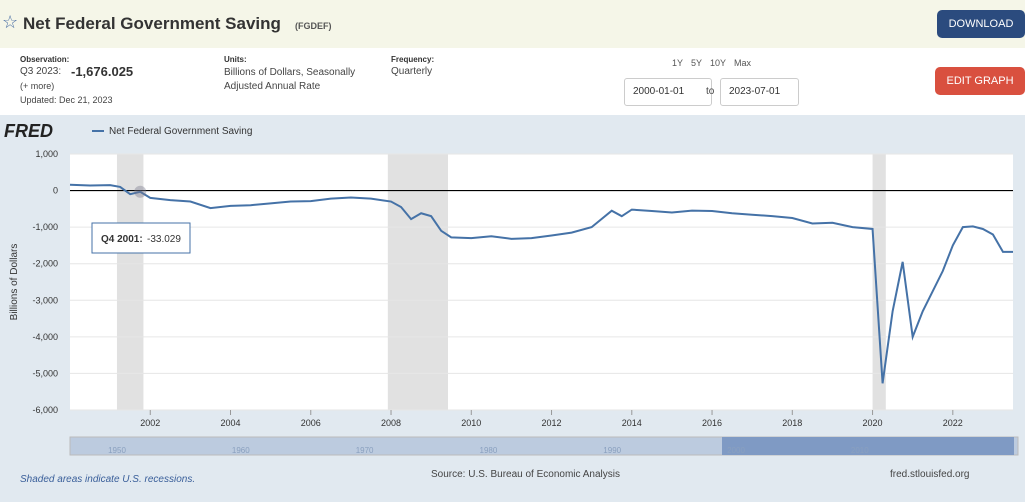 Image resolution: width=1025 pixels, height=502 pixels. I want to click on y-tick-label: -2,000, so click(45, 264).